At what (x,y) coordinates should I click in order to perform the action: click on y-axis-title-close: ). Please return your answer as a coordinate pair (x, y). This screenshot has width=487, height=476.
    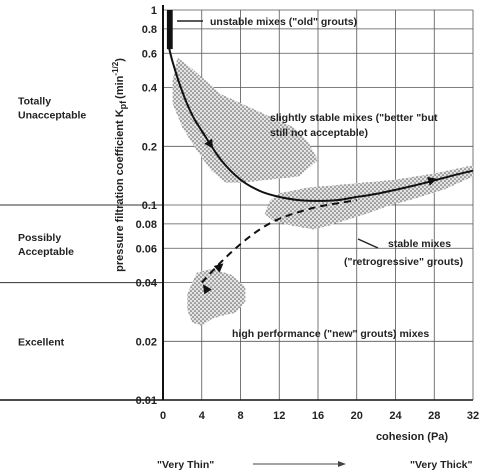
    Looking at the image, I should click on (120, 60).